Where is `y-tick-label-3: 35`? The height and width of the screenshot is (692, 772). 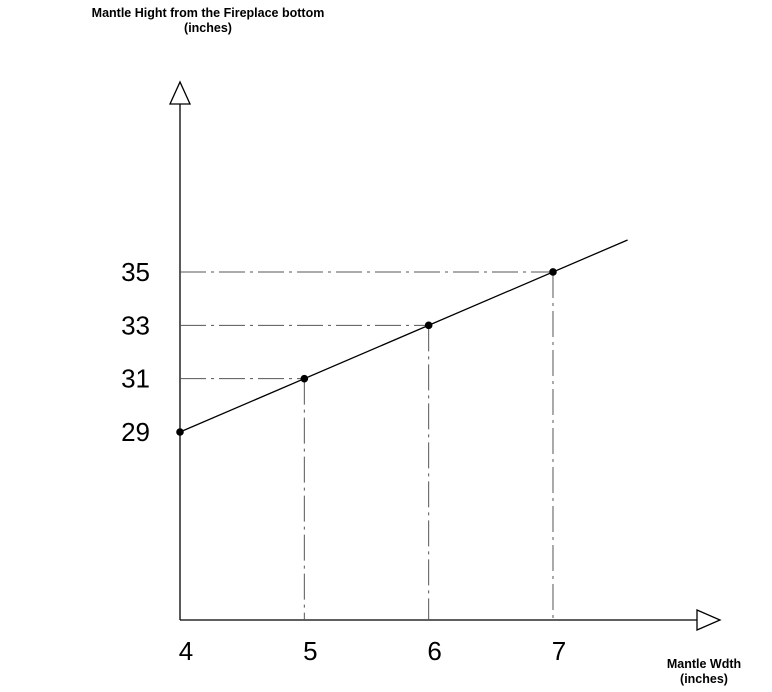
y-tick-label-3: 35 is located at coordinates (135, 272).